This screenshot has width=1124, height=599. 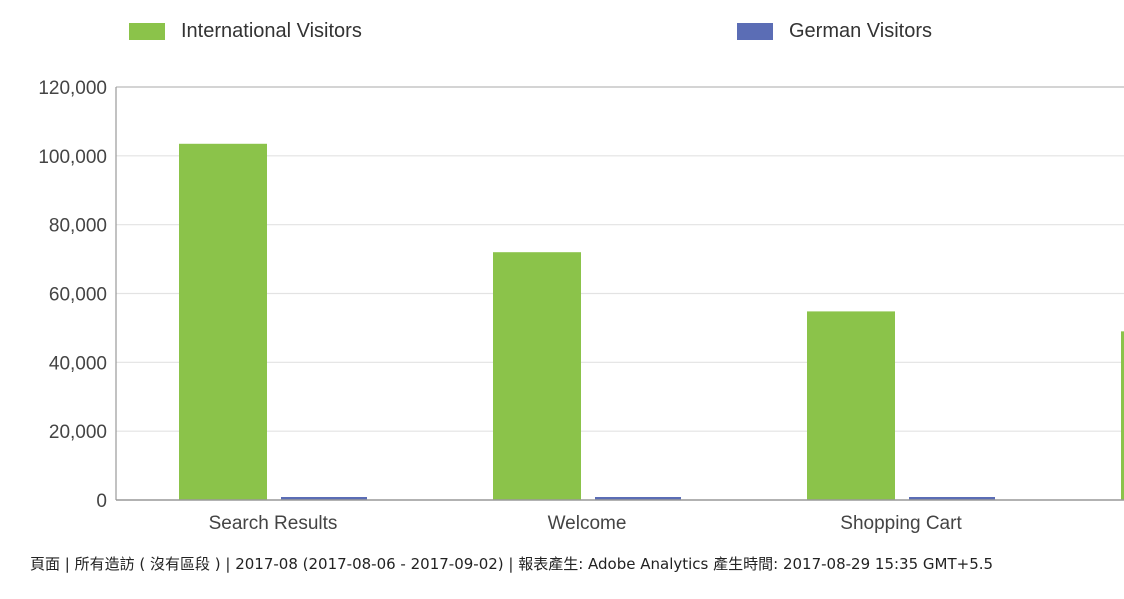 What do you see at coordinates (78, 226) in the screenshot?
I see `y-tick-label: 80,000` at bounding box center [78, 226].